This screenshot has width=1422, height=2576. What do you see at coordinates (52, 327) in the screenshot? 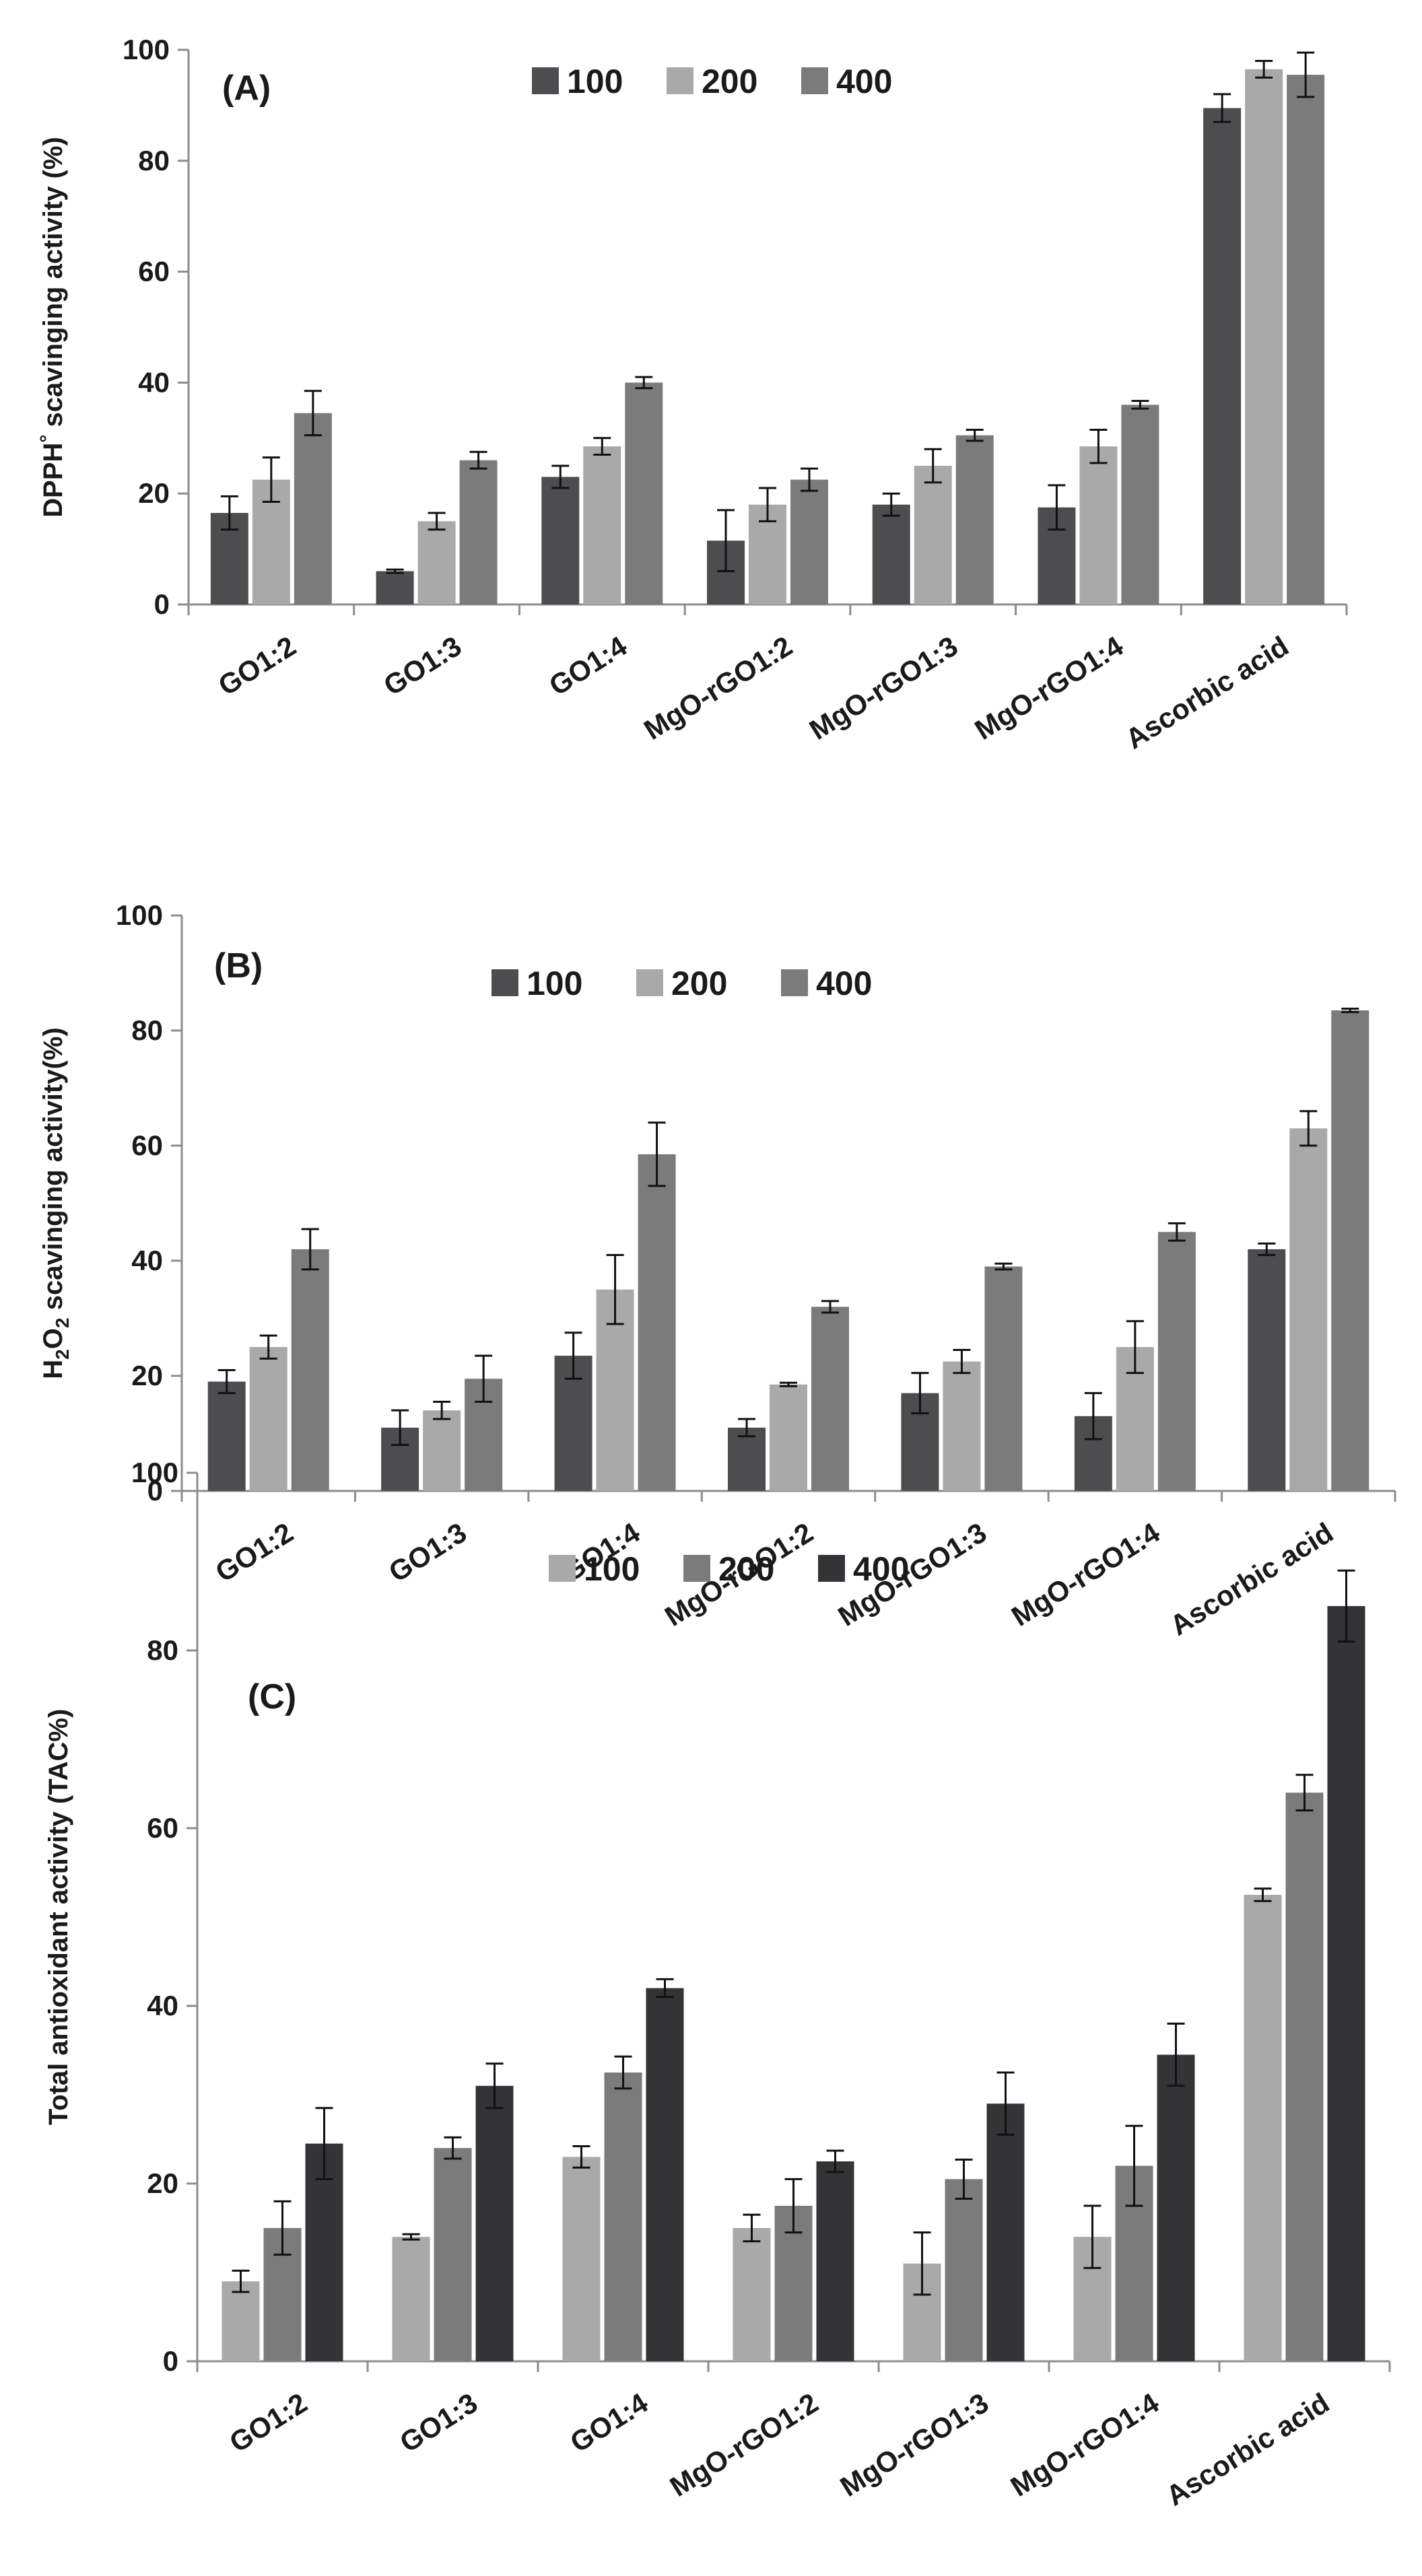
I see `y-axis-title: DPPH° scavinging activity (%)` at bounding box center [52, 327].